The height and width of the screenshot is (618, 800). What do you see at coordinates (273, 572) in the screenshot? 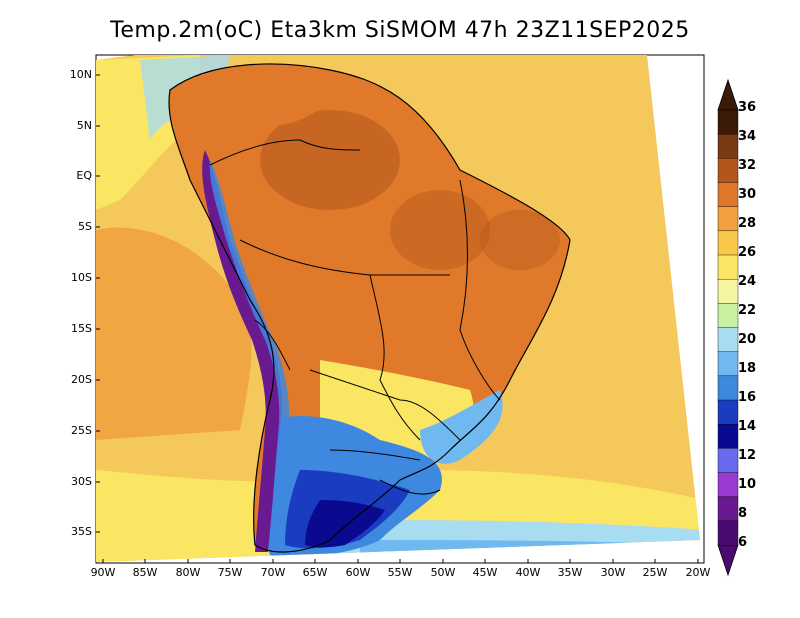
I see `lon-label-70w: 70W` at bounding box center [273, 572].